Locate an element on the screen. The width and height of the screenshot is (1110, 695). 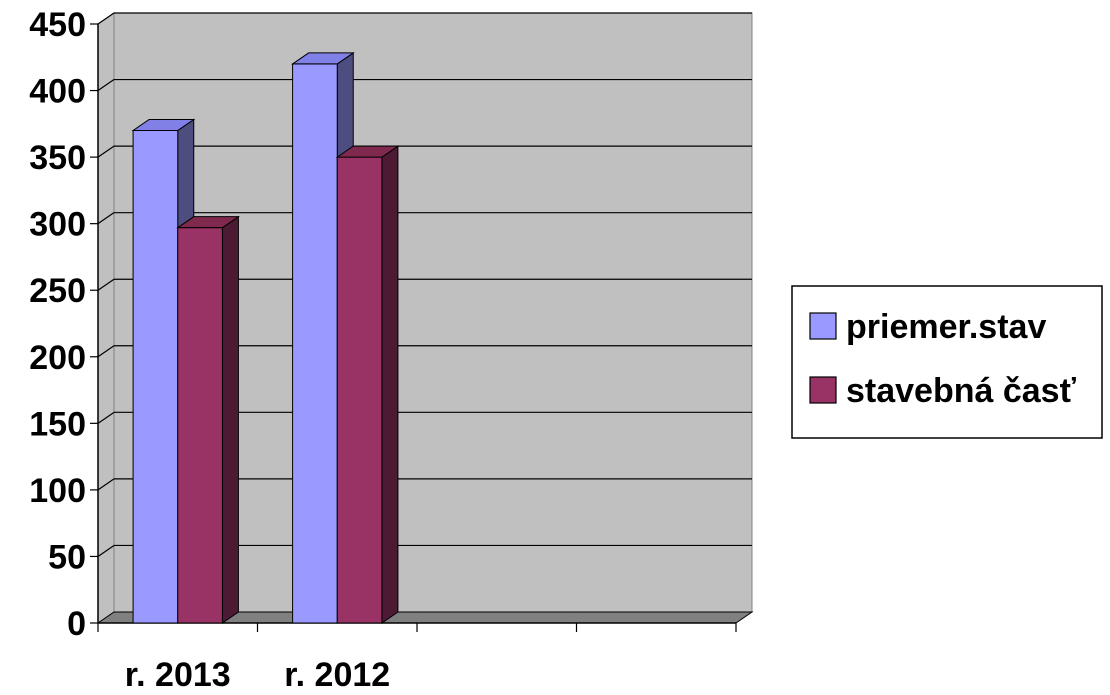
y-tick-label: 350 is located at coordinates (57, 158).